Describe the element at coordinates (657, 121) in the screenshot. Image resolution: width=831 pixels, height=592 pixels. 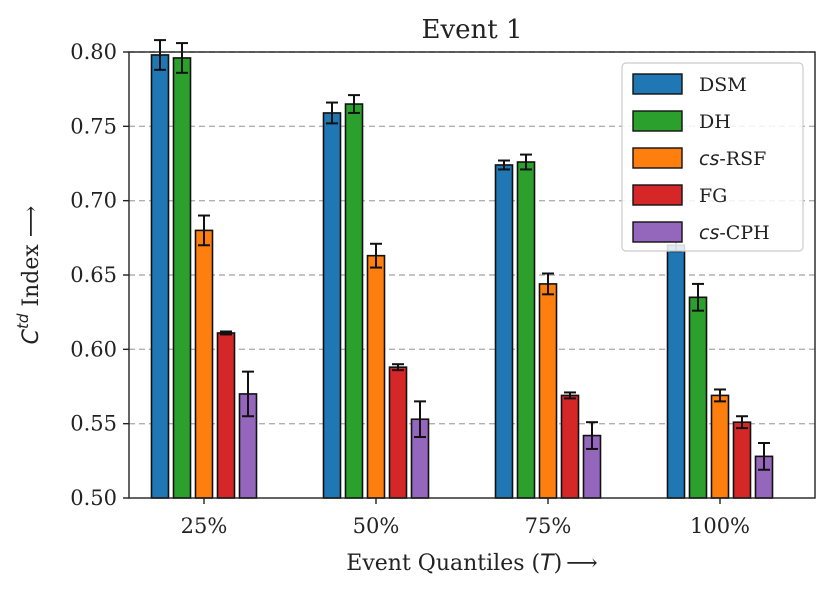
I see `legend-swatch-DH` at that location.